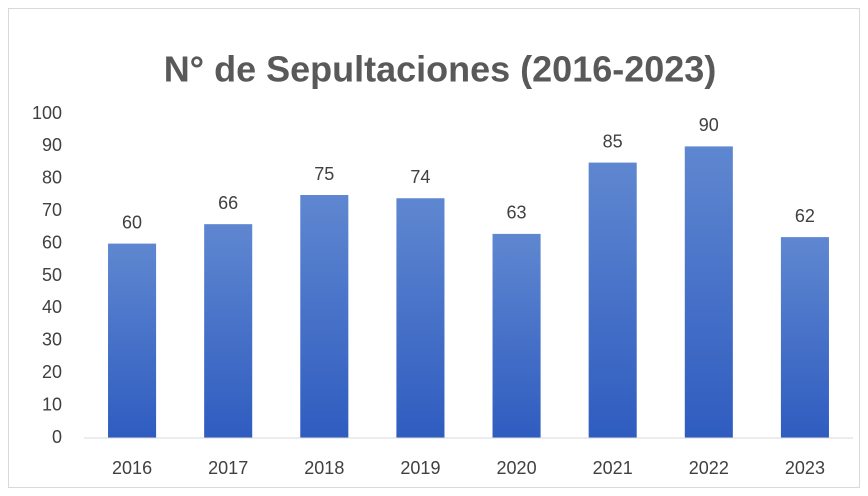  What do you see at coordinates (440, 69) in the screenshot?
I see `chart-title: N° de Sepultaciones (2016-2023)` at bounding box center [440, 69].